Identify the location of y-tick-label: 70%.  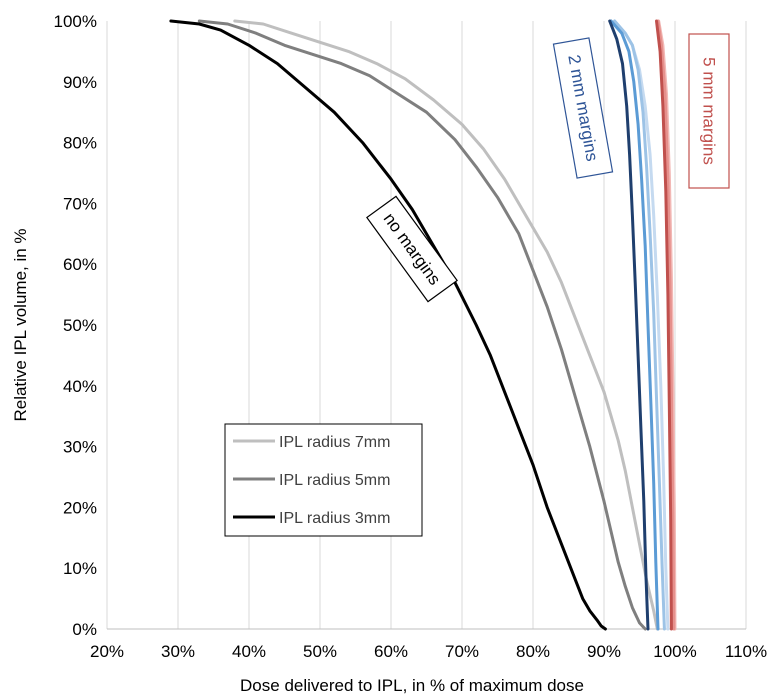
(80, 203).